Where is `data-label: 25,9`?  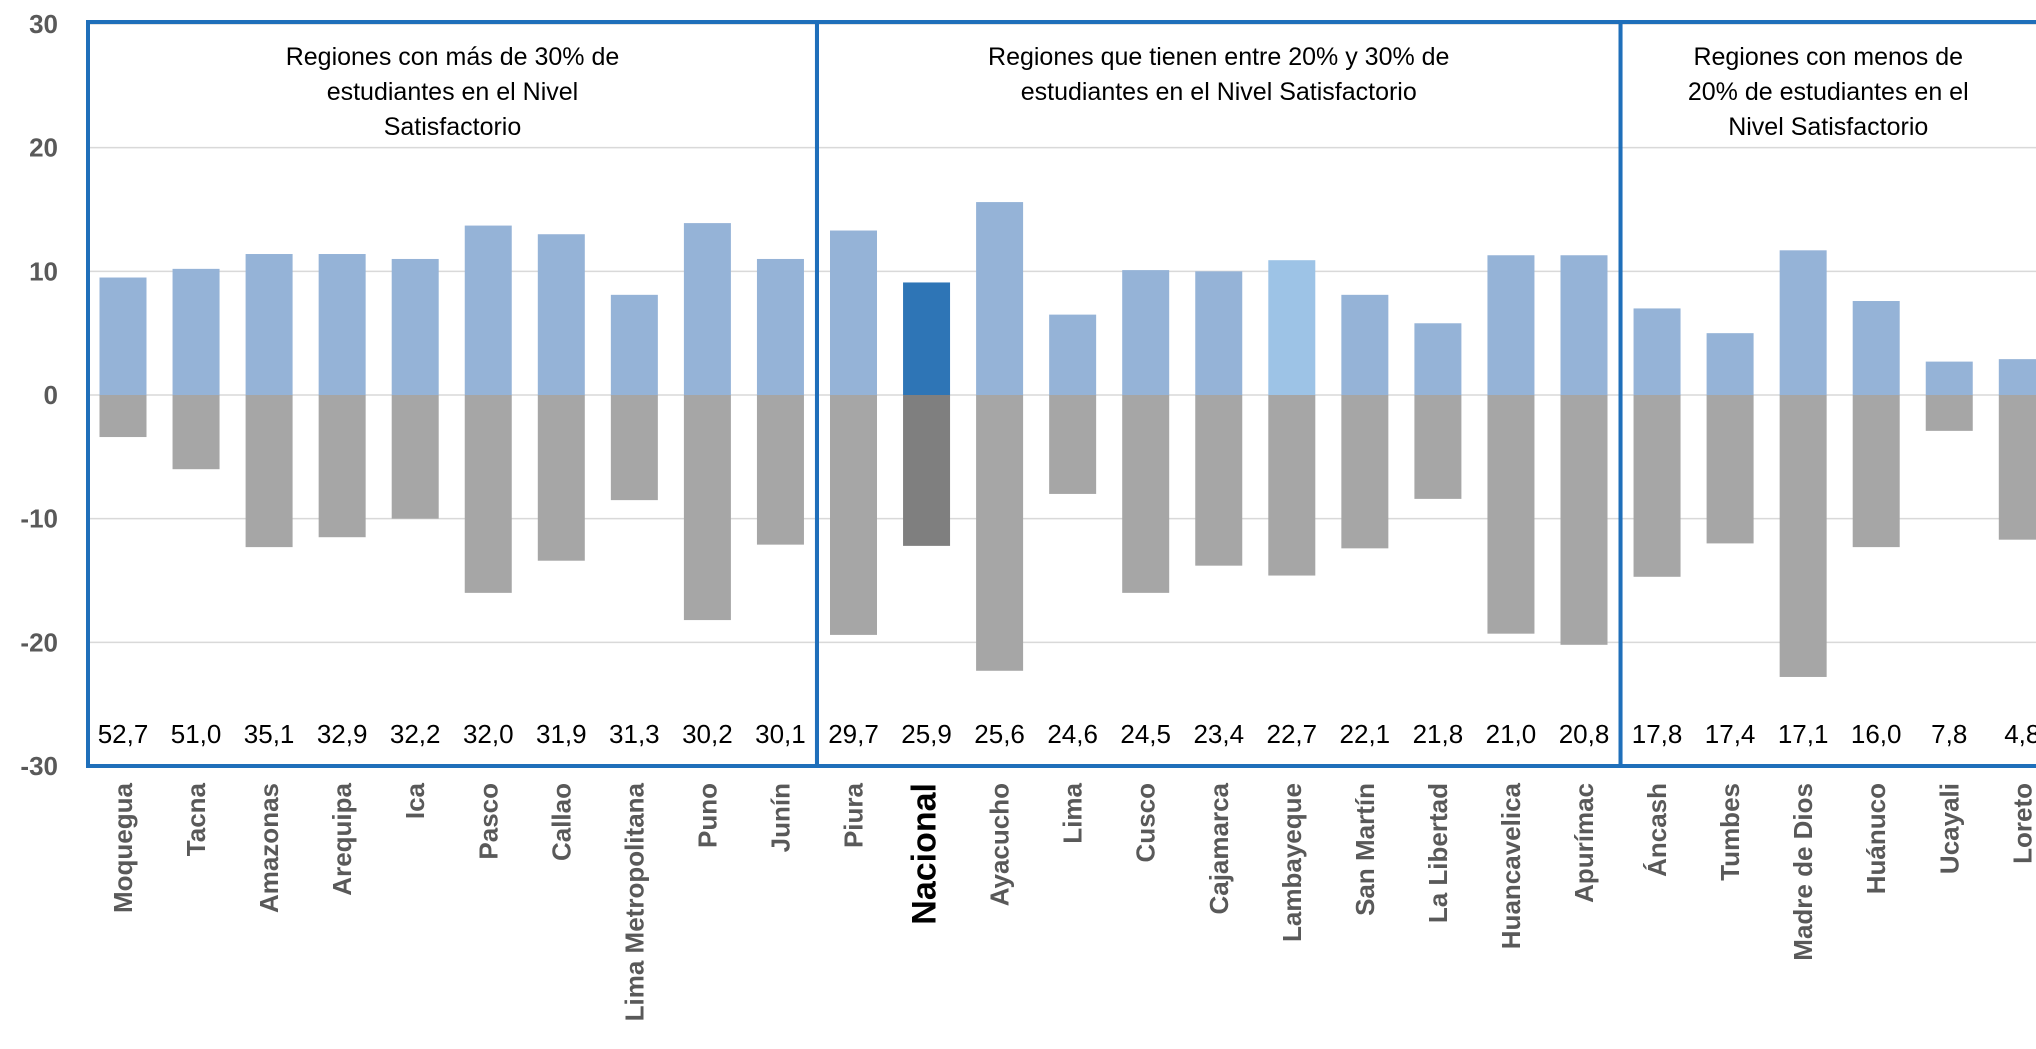 data-label: 25,9 is located at coordinates (926, 734).